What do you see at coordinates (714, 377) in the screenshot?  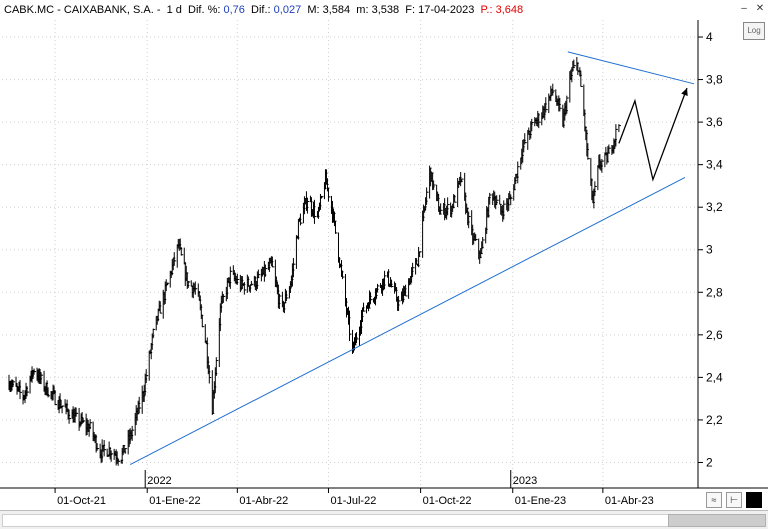 I see `y-tick-label: 2,4` at bounding box center [714, 377].